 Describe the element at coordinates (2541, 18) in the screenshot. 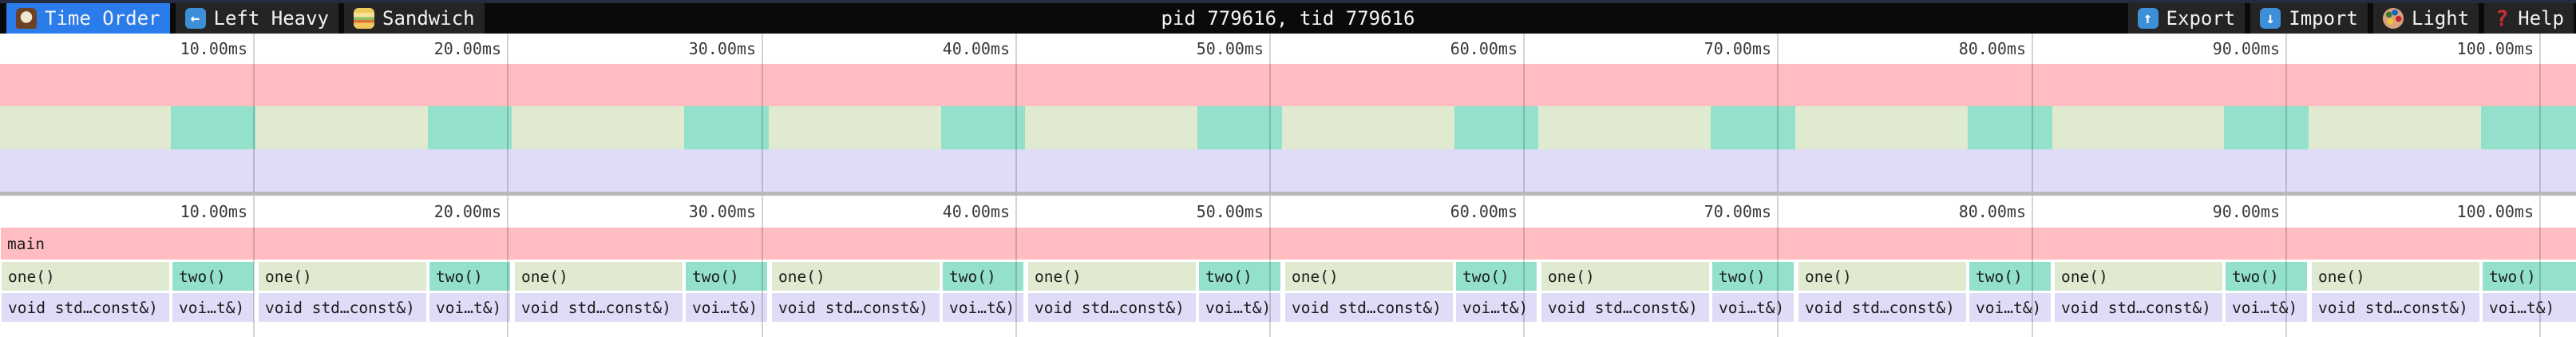

I see `help-label: Help` at that location.